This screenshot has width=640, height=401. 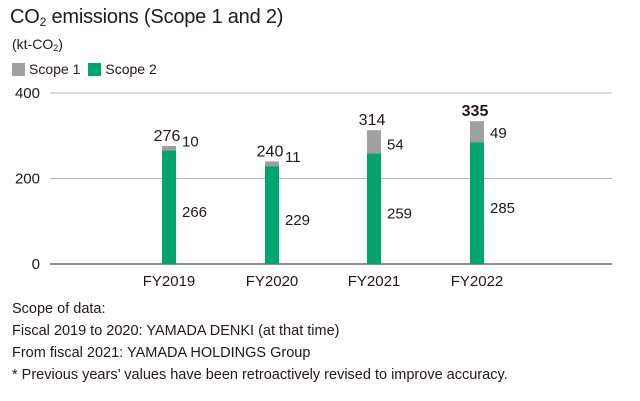 I want to click on legend-label-scope1: Scope 1, so click(x=55, y=69).